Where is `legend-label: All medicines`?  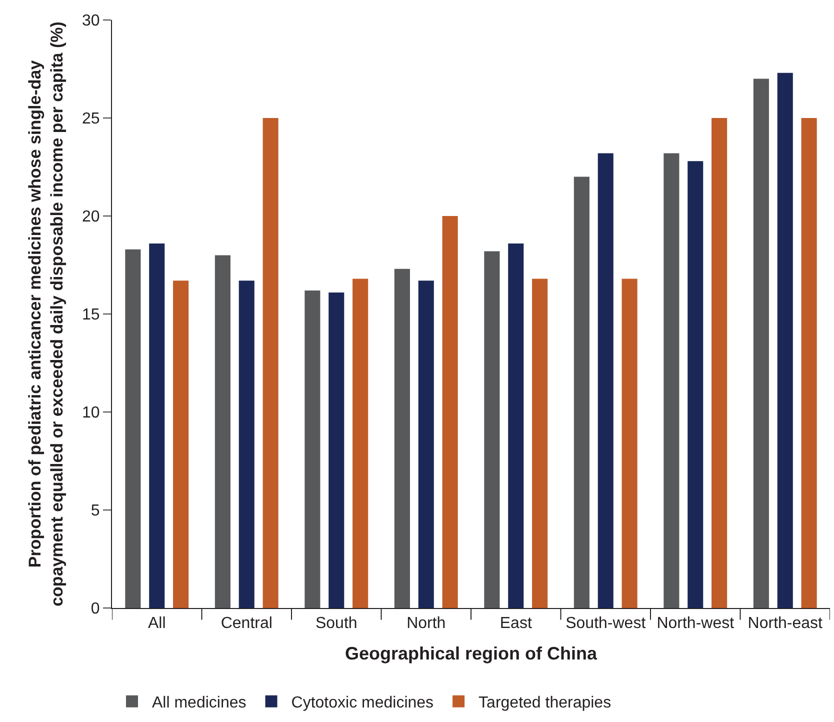
legend-label: All medicines is located at coordinates (199, 703).